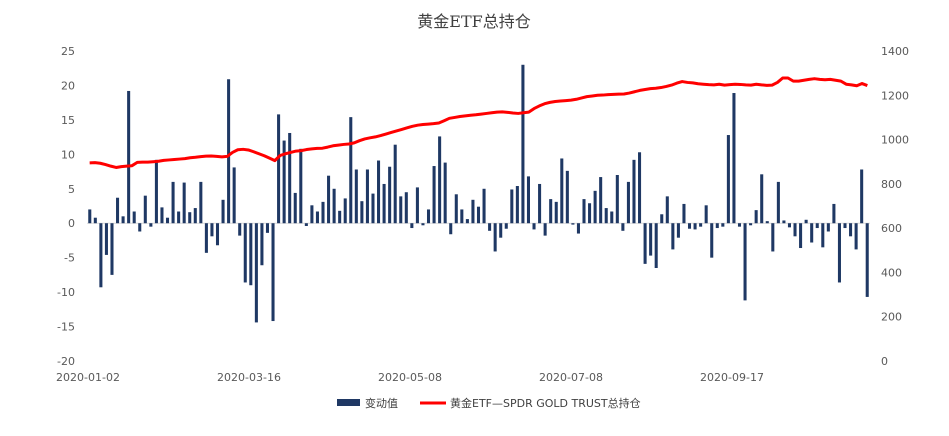 The height and width of the screenshot is (436, 949). What do you see at coordinates (88, 377) in the screenshot?
I see `x-tick-label: 2020-01-02` at bounding box center [88, 377].